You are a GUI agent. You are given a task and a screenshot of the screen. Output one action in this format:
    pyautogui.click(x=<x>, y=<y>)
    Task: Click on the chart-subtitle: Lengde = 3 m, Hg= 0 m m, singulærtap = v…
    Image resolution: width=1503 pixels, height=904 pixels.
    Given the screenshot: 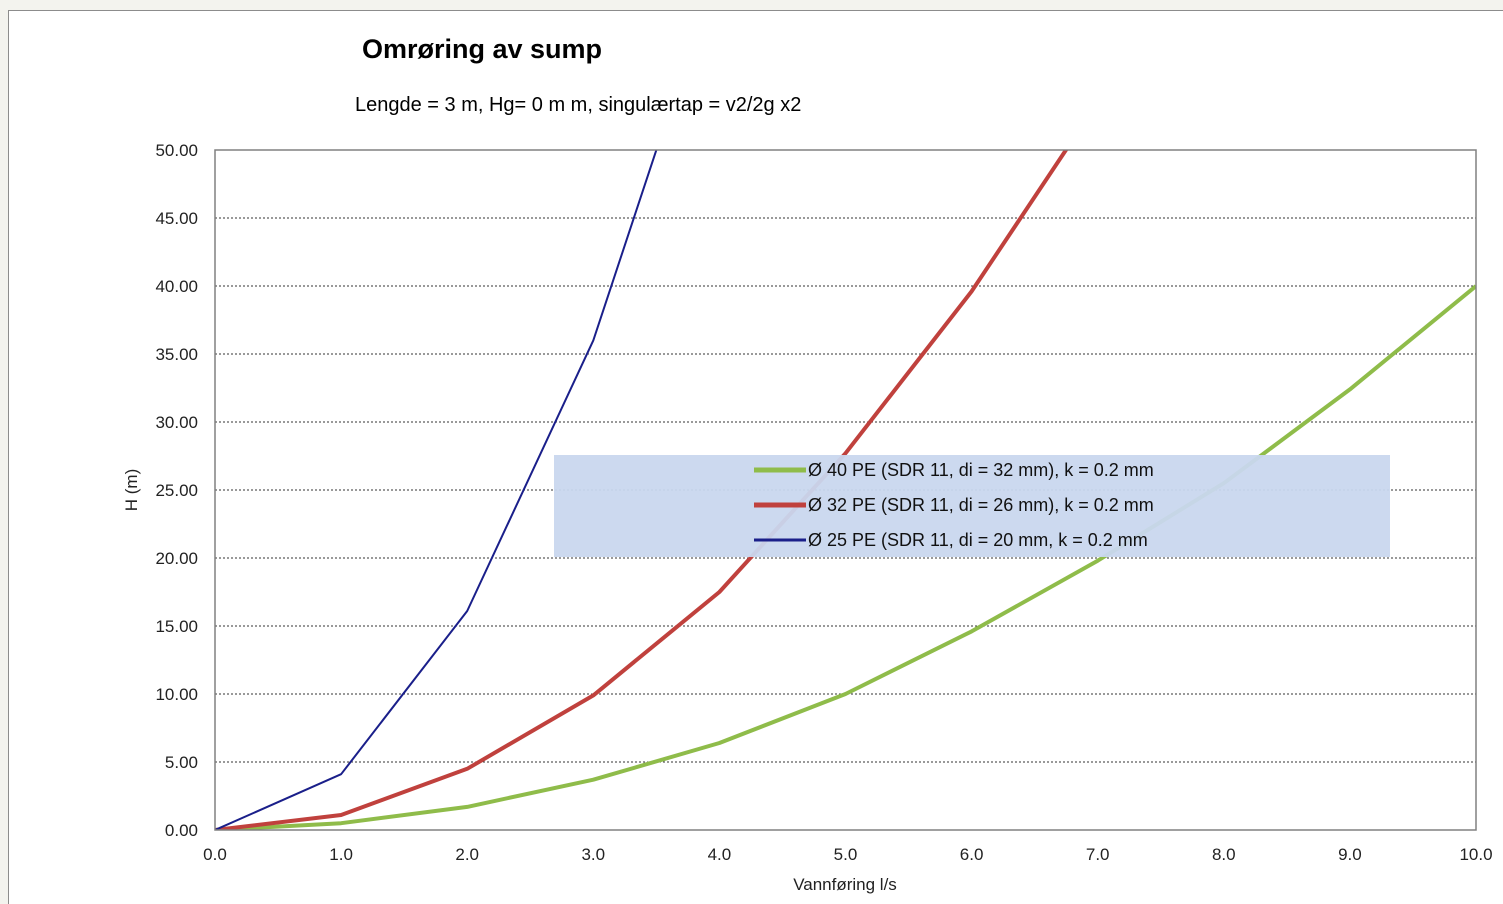 What is the action you would take?
    pyautogui.click(x=578, y=105)
    